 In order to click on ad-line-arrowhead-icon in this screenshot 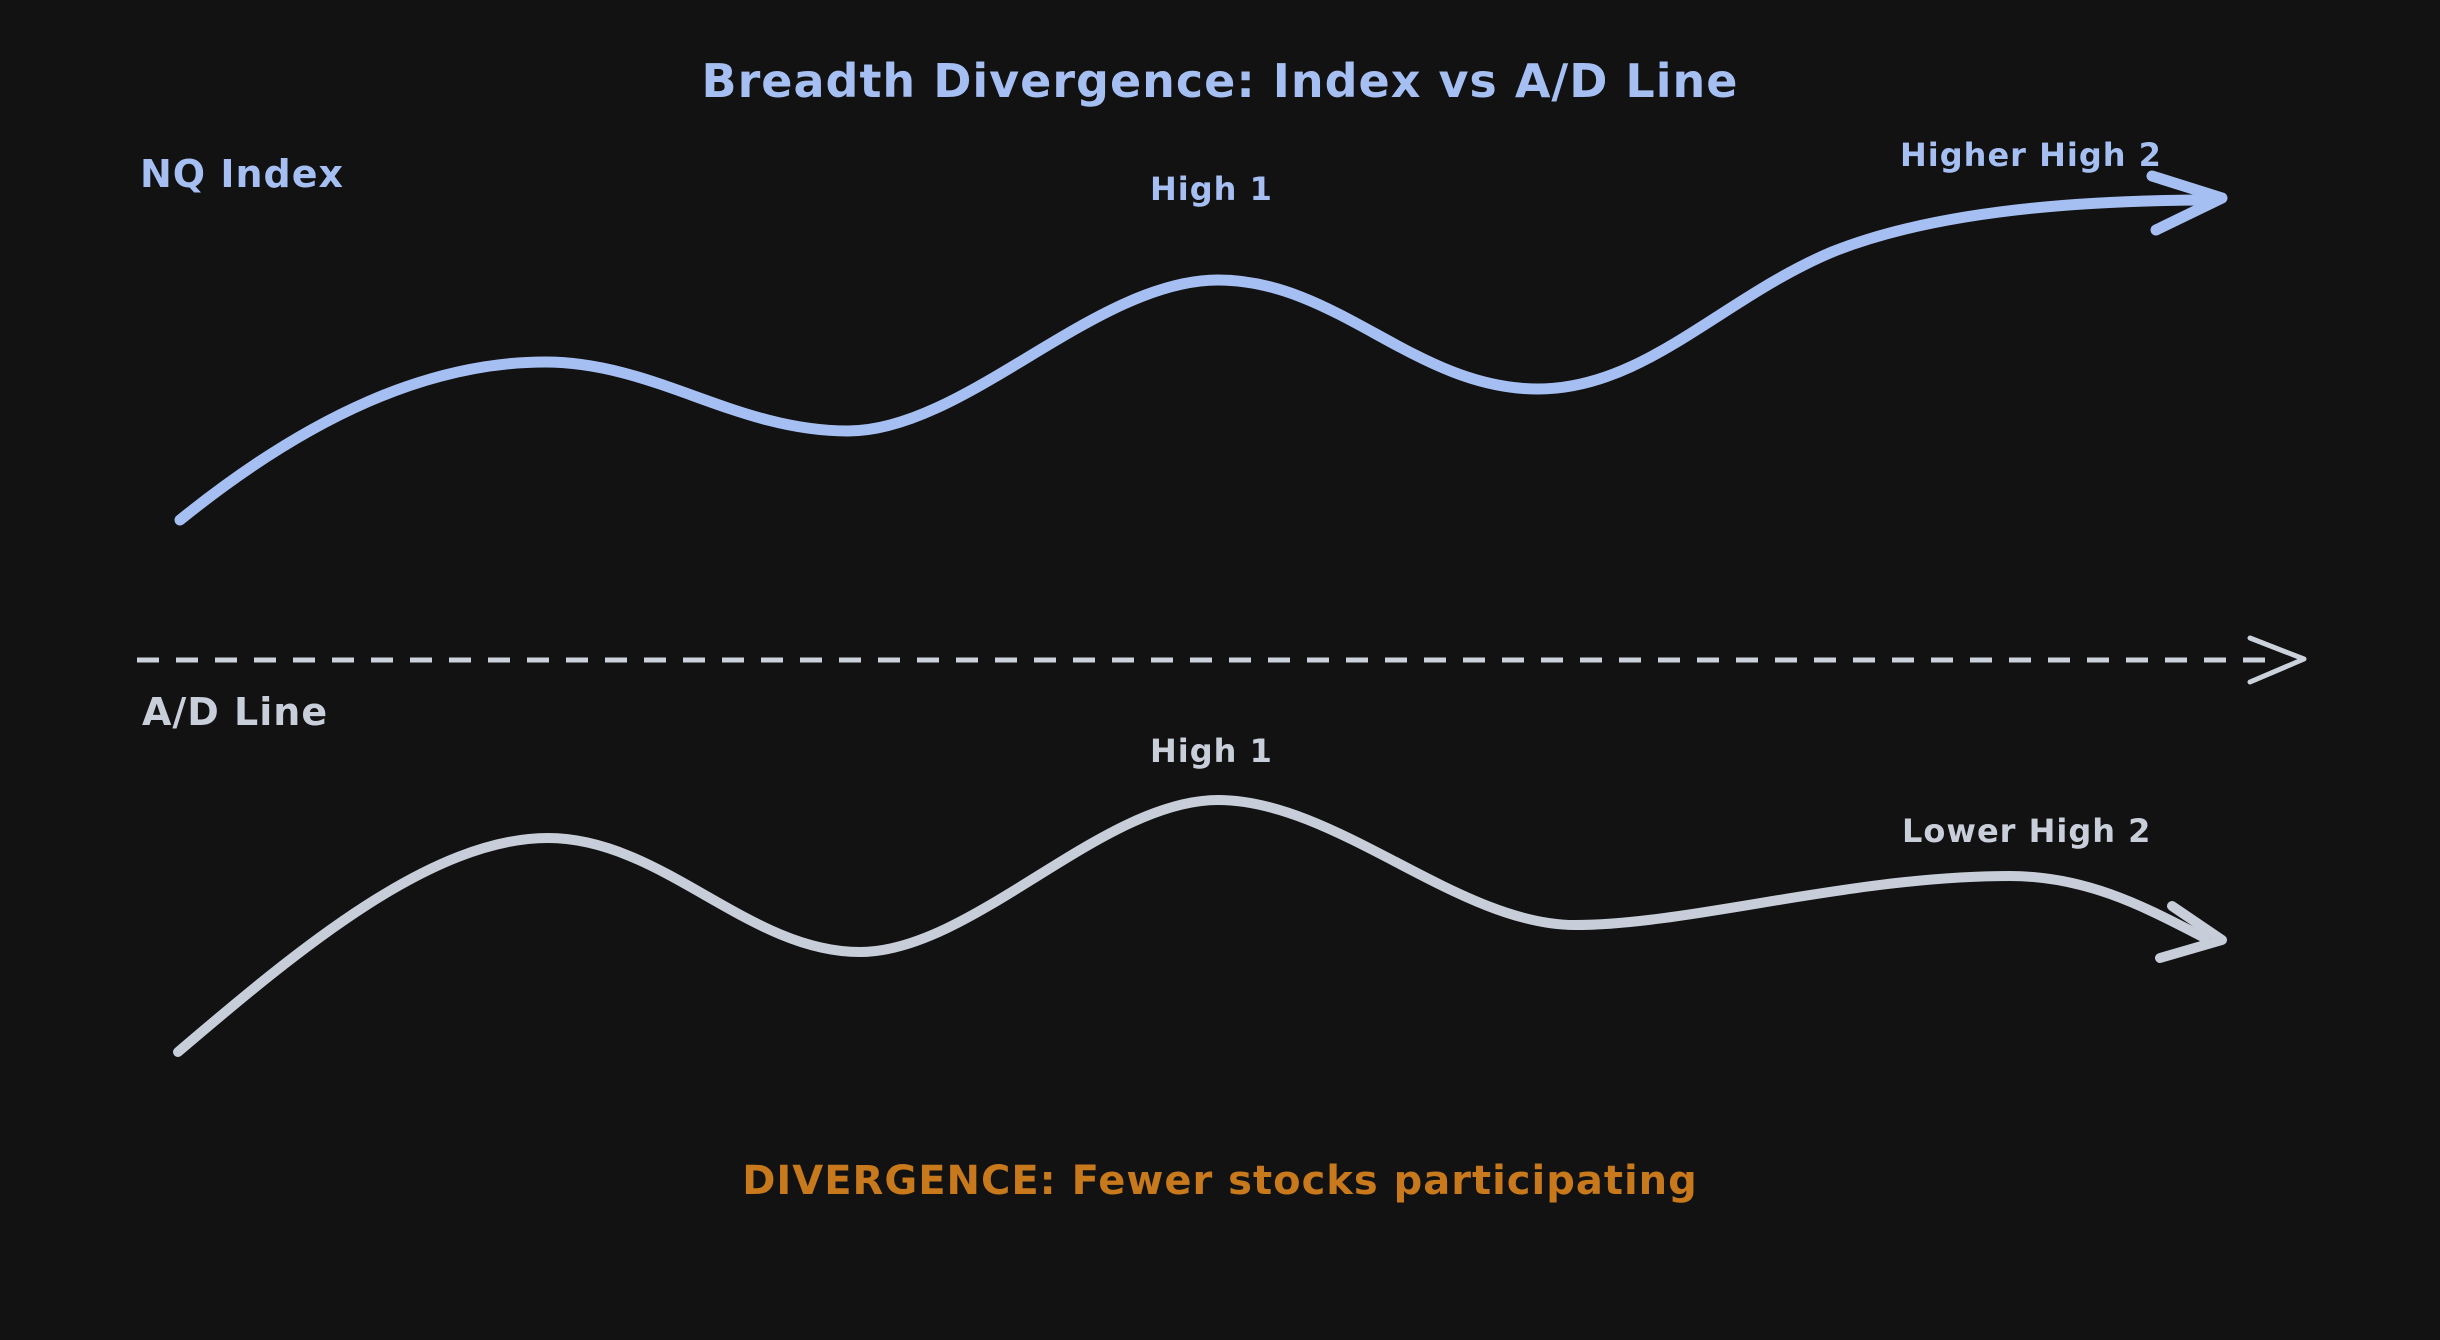, I will do `click(2191, 932)`.